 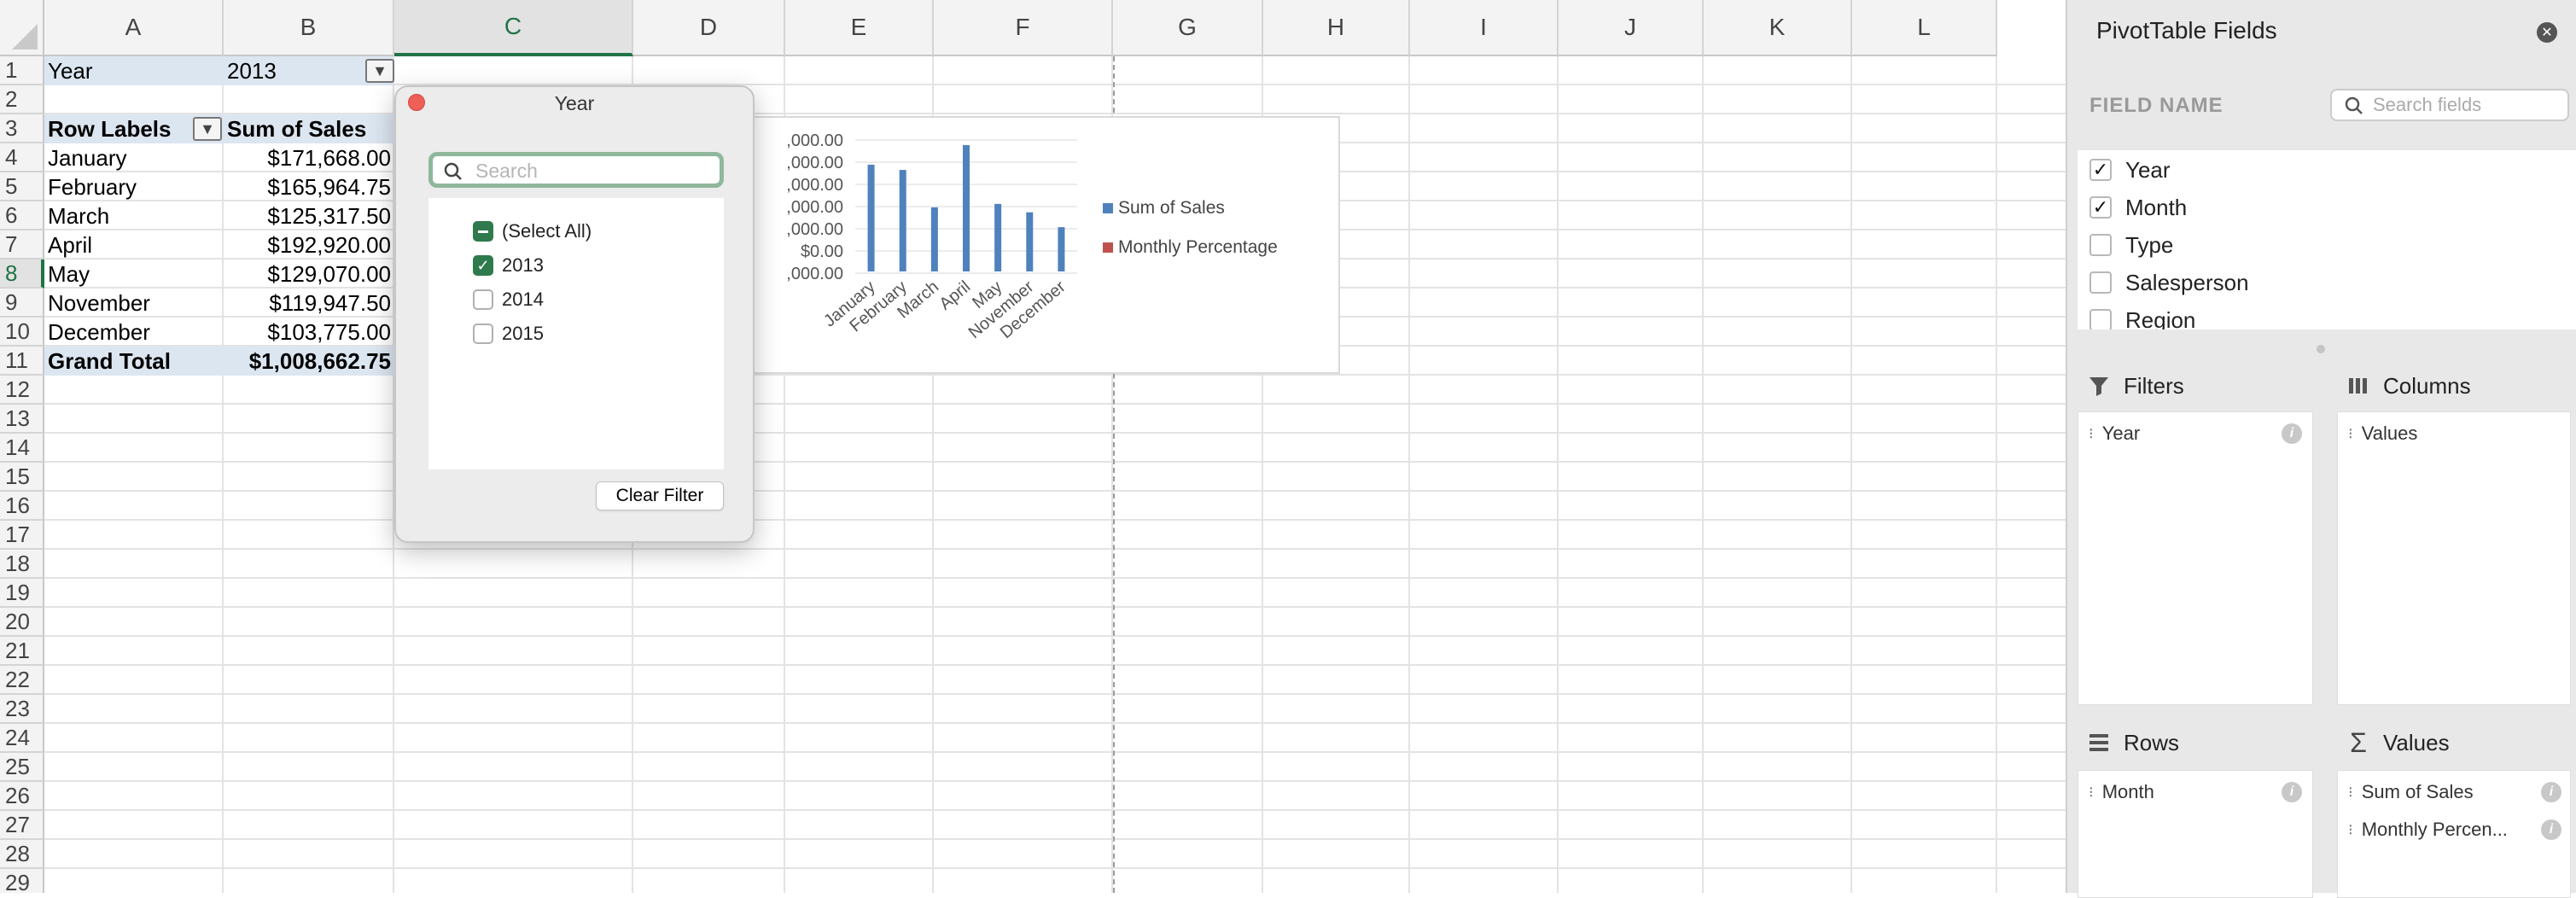 What do you see at coordinates (2327, 239) in the screenshot?
I see `field-list: ✓ Year ✓ Month Type Salesperson Region` at bounding box center [2327, 239].